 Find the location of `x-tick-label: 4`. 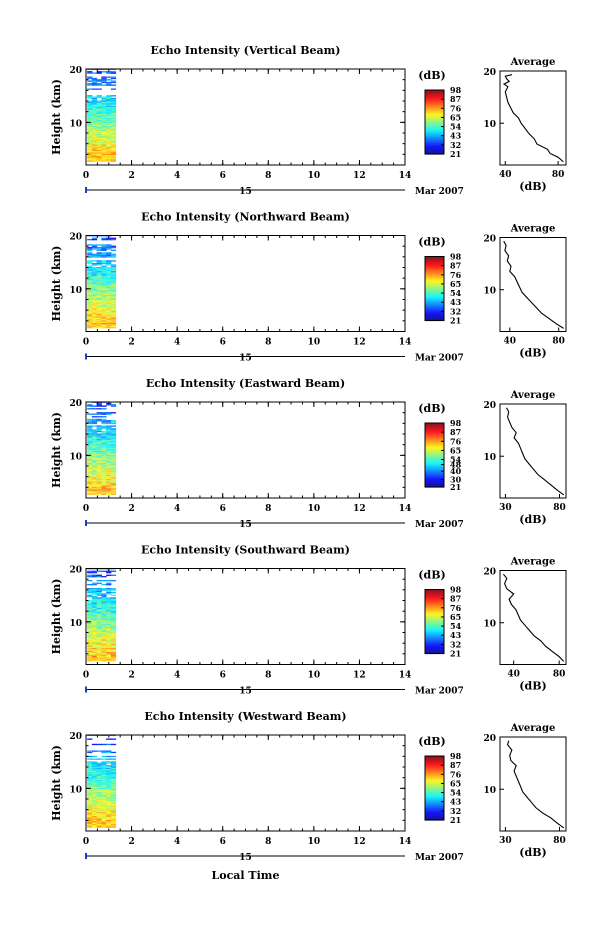

x-tick-label: 4 is located at coordinates (177, 176).